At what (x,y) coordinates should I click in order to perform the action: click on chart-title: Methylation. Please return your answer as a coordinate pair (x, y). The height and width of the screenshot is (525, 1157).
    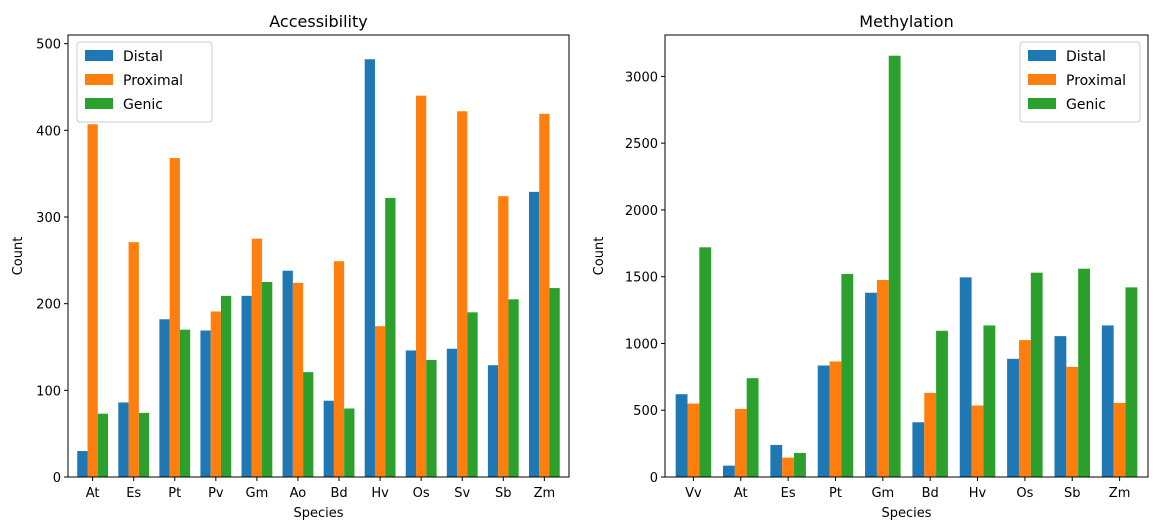
    Looking at the image, I should click on (906, 21).